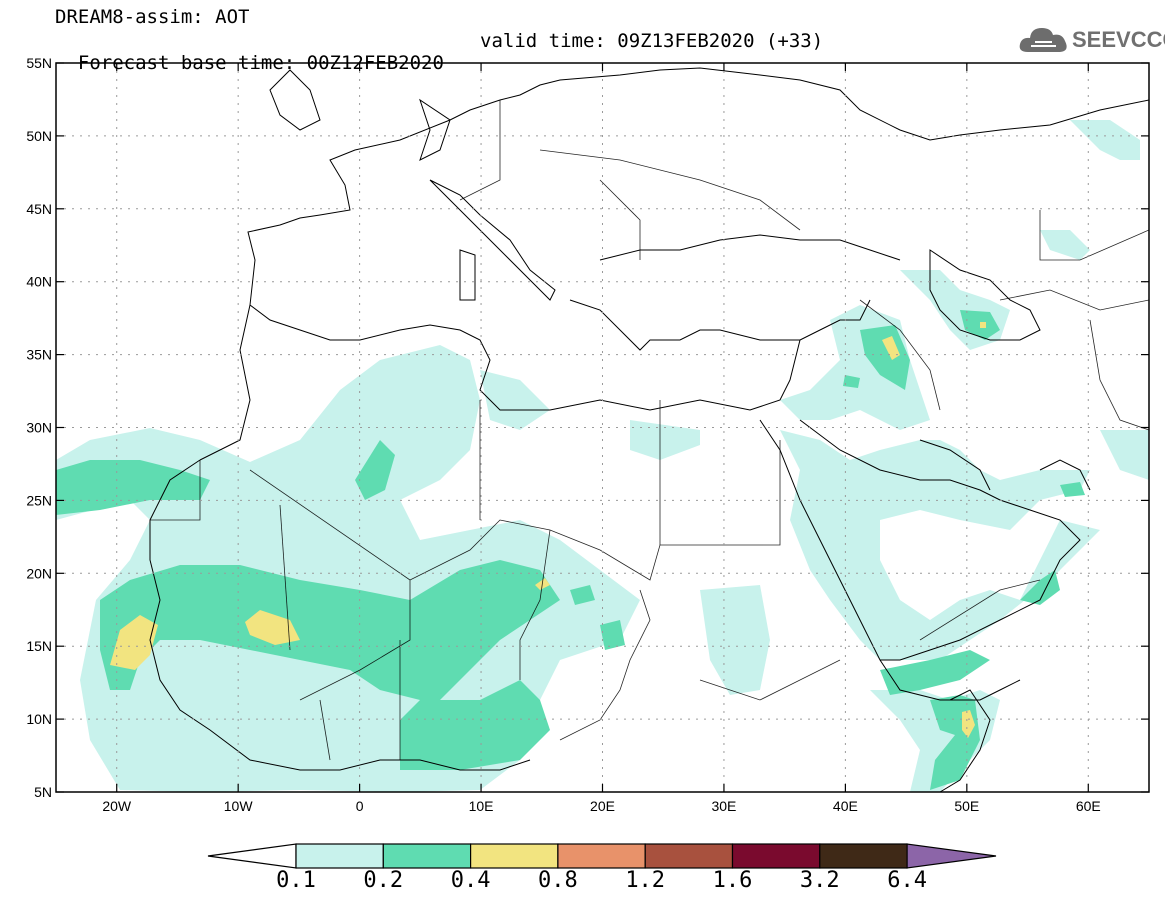  What do you see at coordinates (43, 792) in the screenshot?
I see `lat-tick-label: 5N` at bounding box center [43, 792].